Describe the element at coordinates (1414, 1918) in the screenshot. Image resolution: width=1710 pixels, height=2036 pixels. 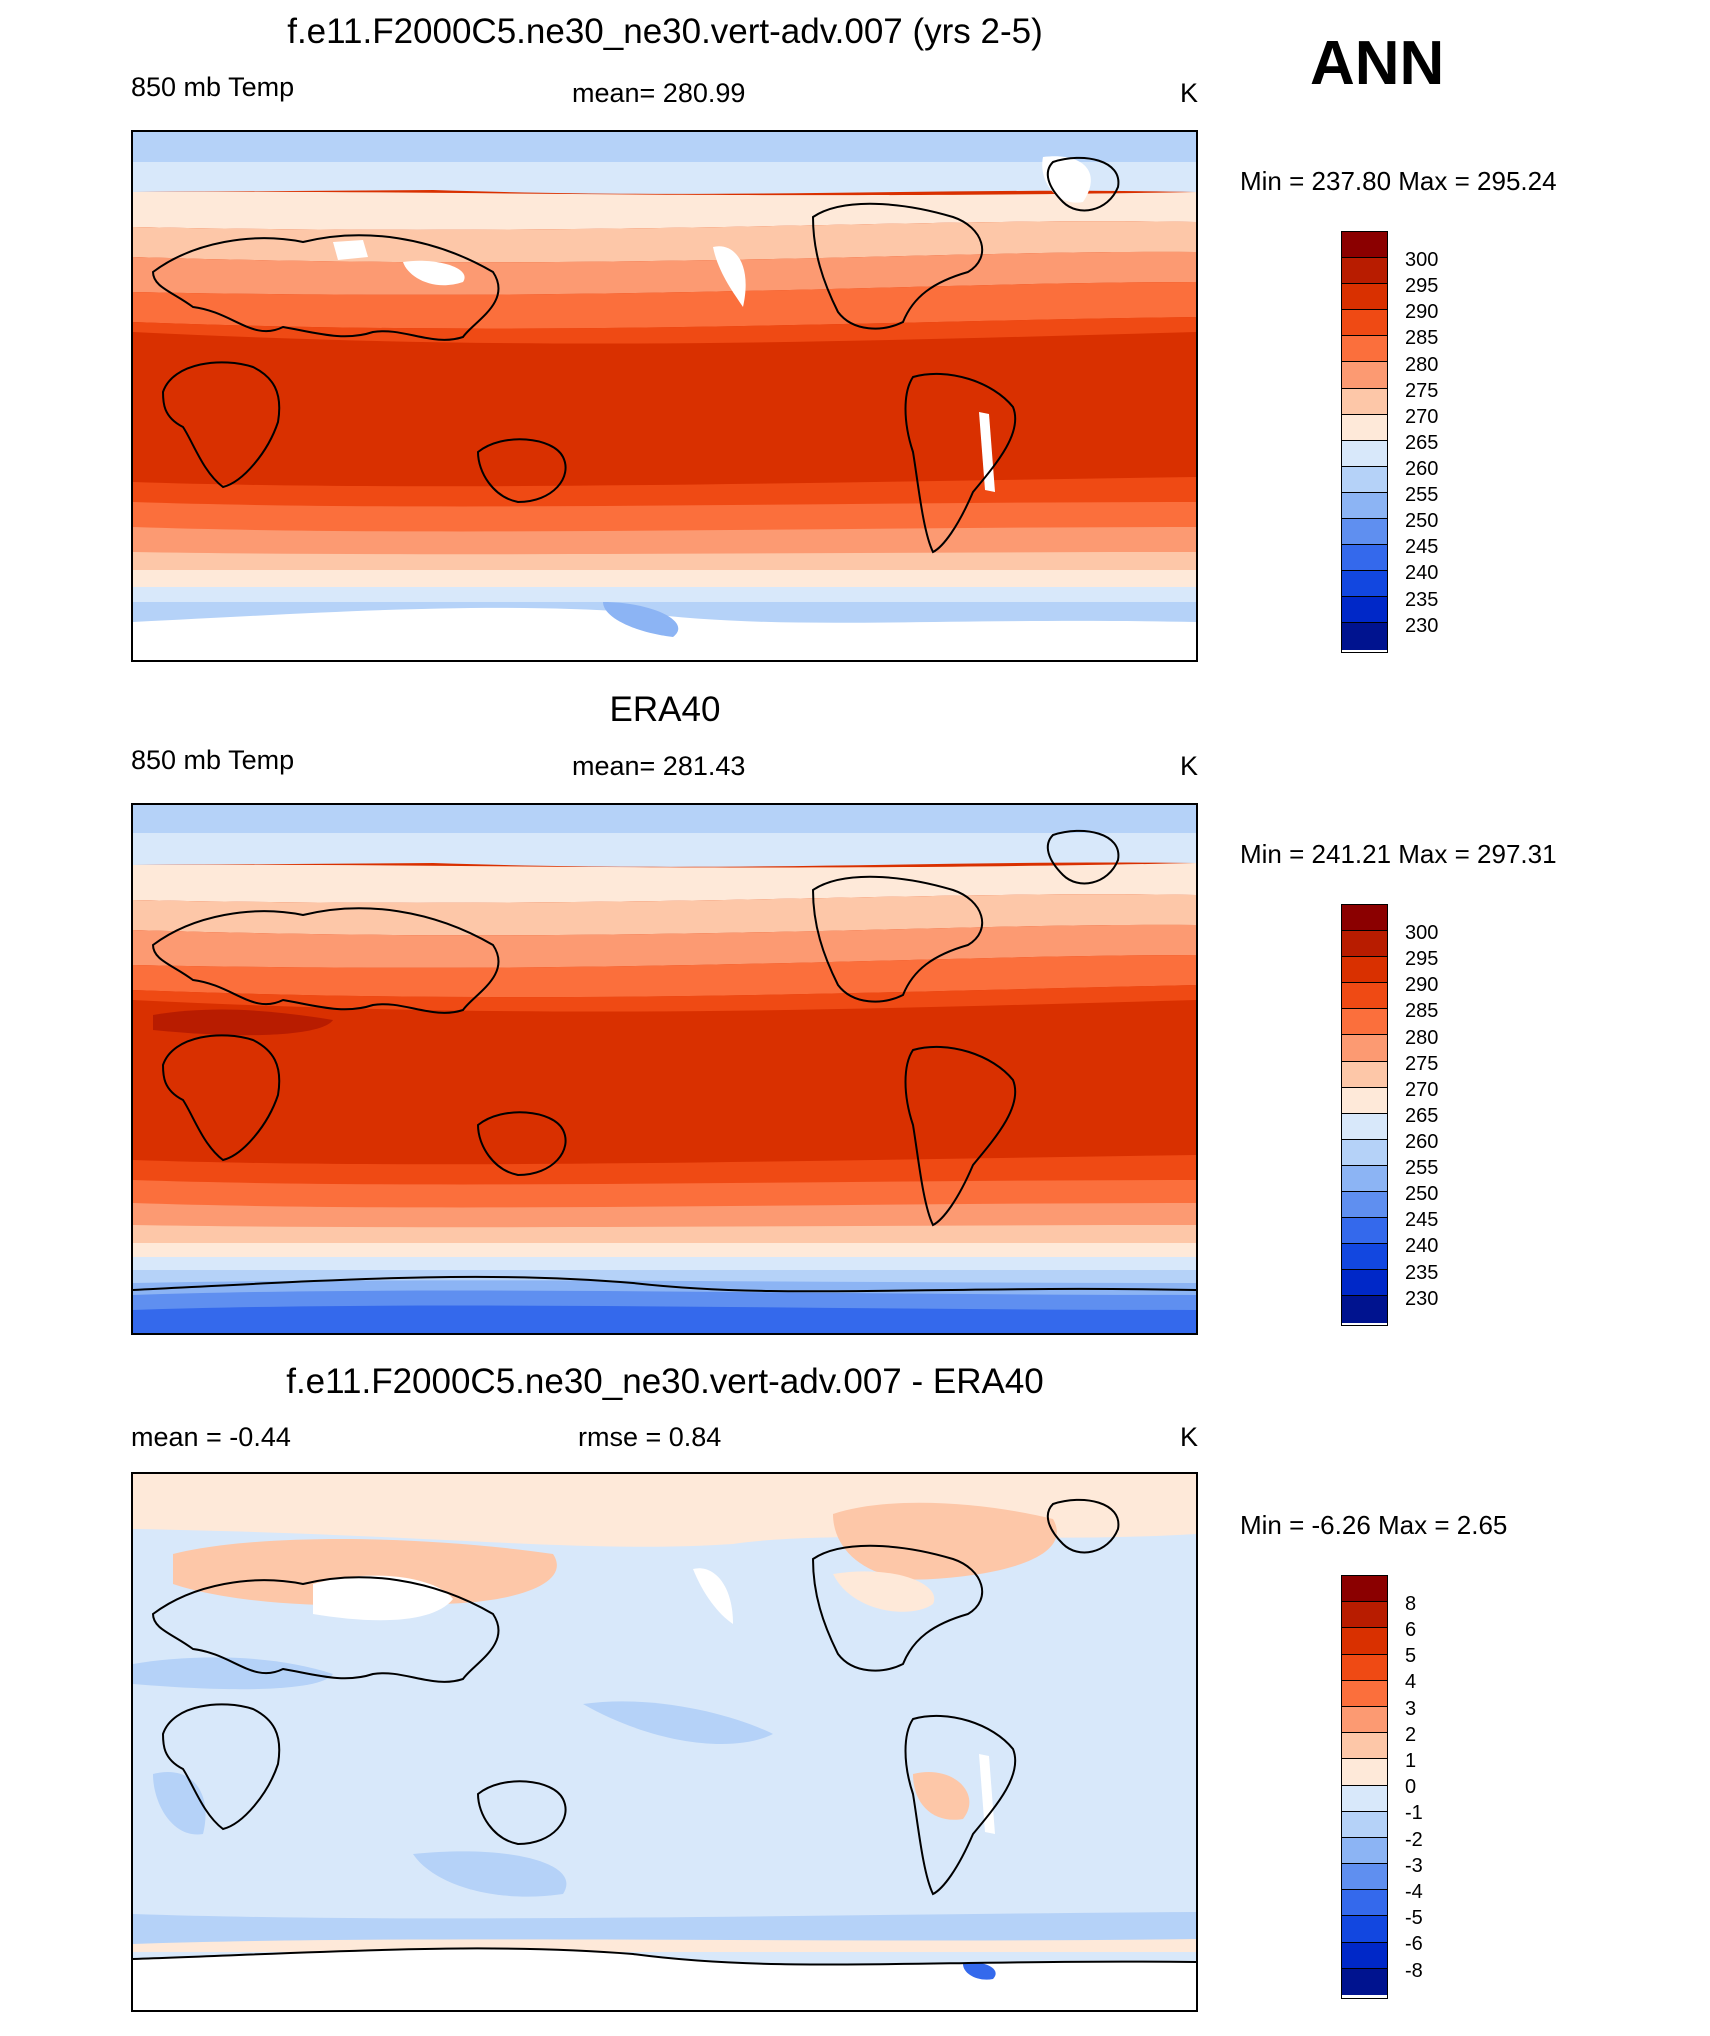
I see `panel3-colorbar-label: -5` at that location.